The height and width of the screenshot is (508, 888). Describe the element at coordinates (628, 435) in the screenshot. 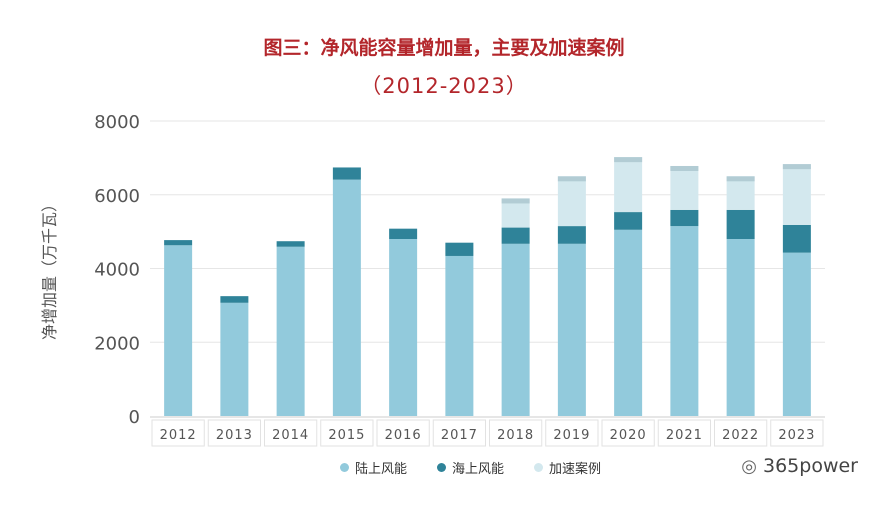

I see `x-tick-label: 2020` at that location.